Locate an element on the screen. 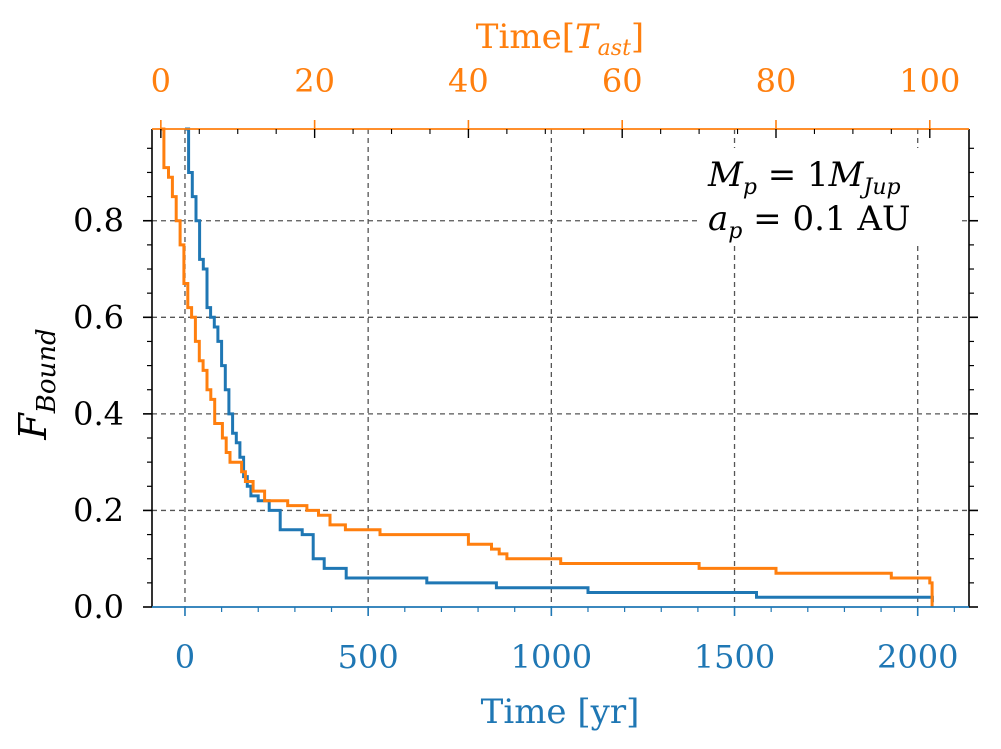 The image size is (1001, 749). annotation-mass: Mp = 1MJup is located at coordinates (804, 177).